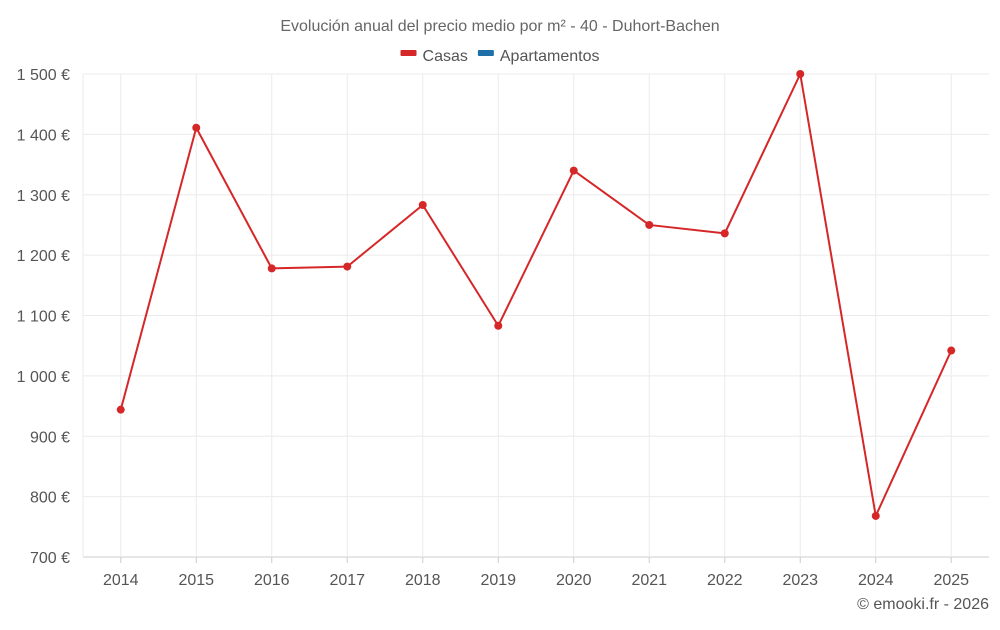  I want to click on x-tick-label: 2023, so click(800, 580).